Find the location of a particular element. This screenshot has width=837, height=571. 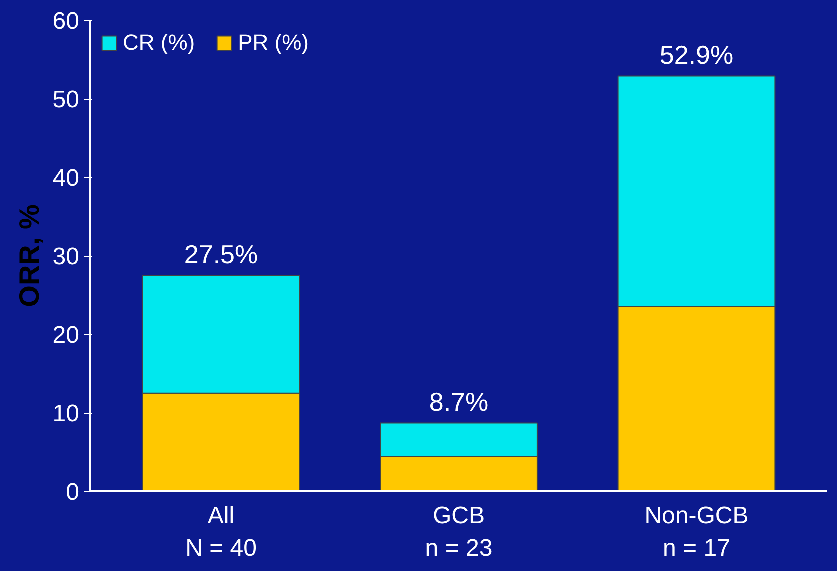

total-label: 27.5% is located at coordinates (221, 255).